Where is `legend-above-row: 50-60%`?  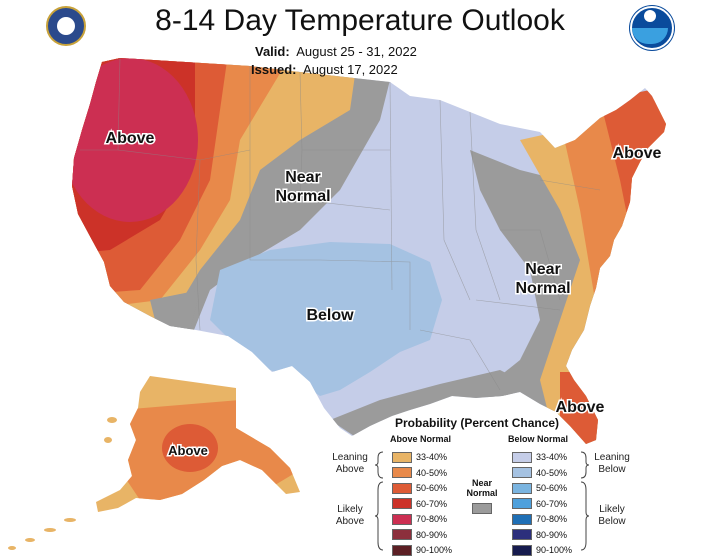
legend-above-row: 50-60% is located at coordinates (419, 488).